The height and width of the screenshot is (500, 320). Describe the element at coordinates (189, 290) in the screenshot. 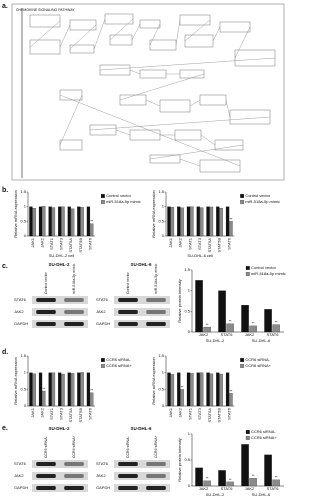

I see `y-tick-label: 1` at that location.